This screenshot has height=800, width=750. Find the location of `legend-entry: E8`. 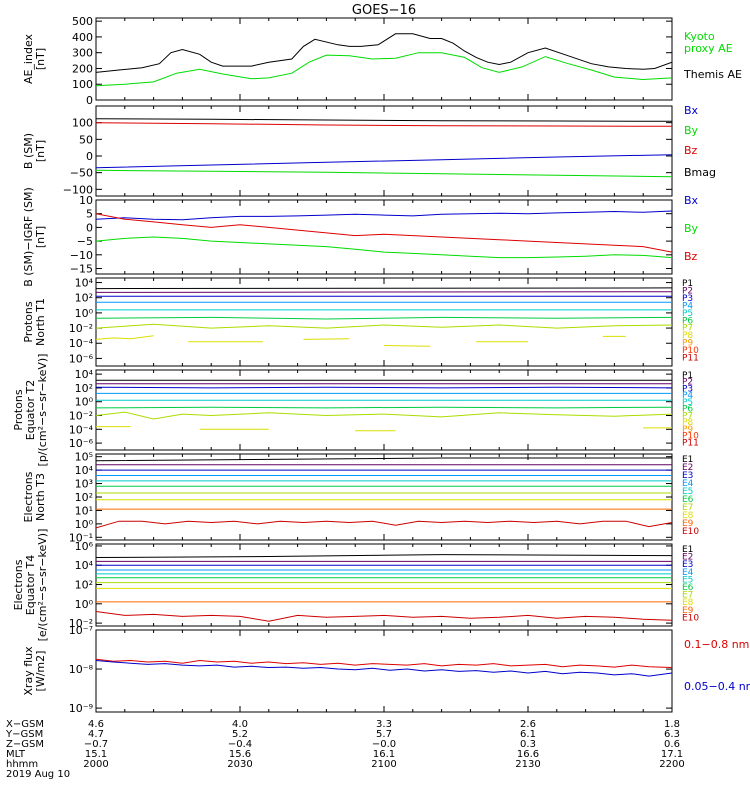

legend-entry: E8 is located at coordinates (688, 603).